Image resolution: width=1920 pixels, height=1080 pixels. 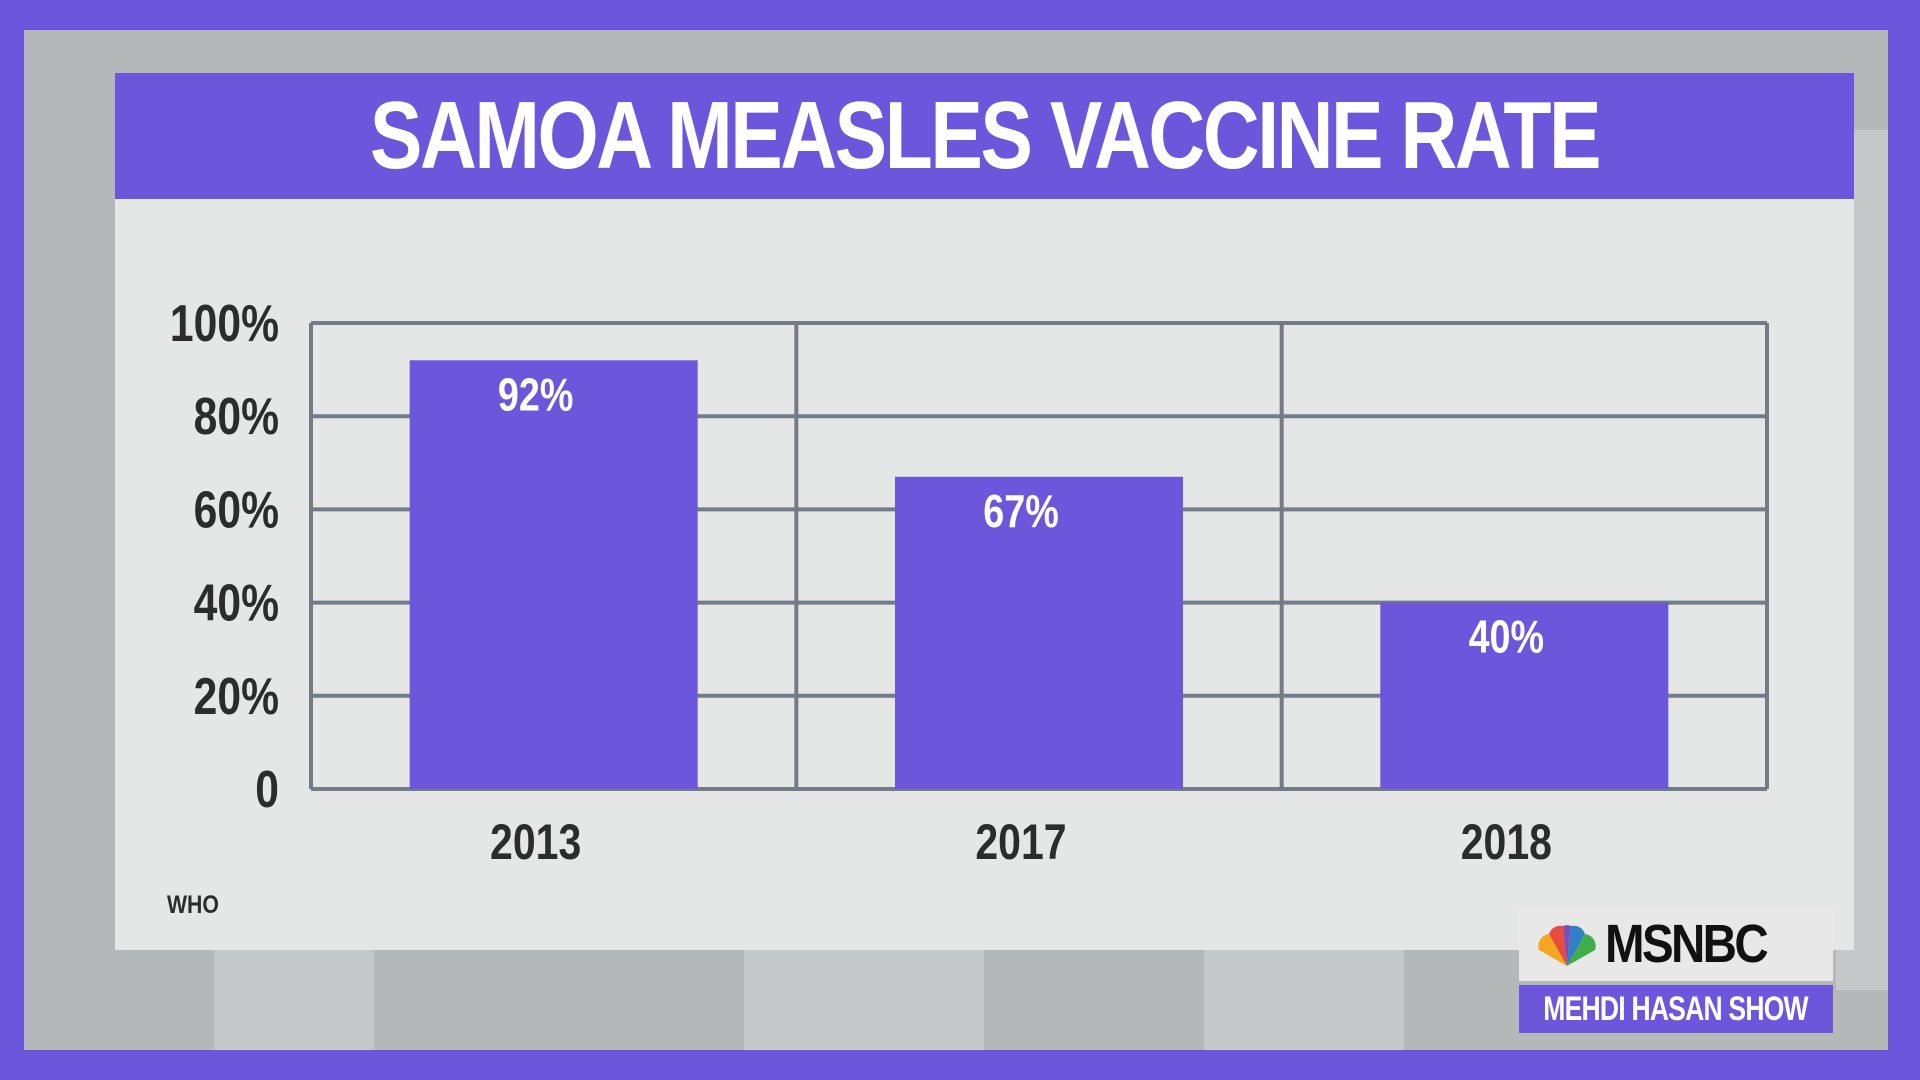 What do you see at coordinates (553, 574) in the screenshot?
I see `bar-2013` at bounding box center [553, 574].